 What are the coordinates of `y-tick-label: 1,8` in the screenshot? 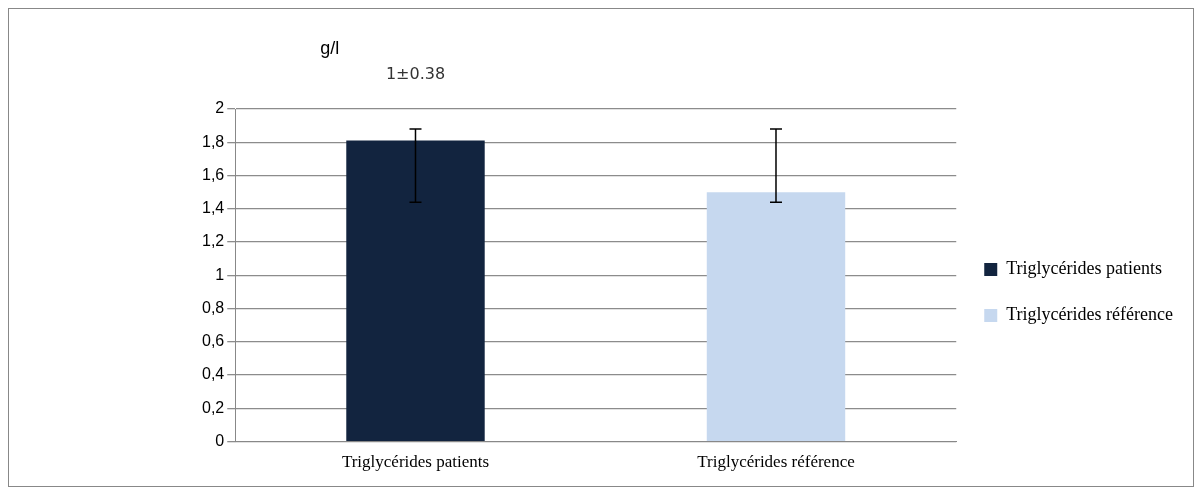 It's located at (213, 141).